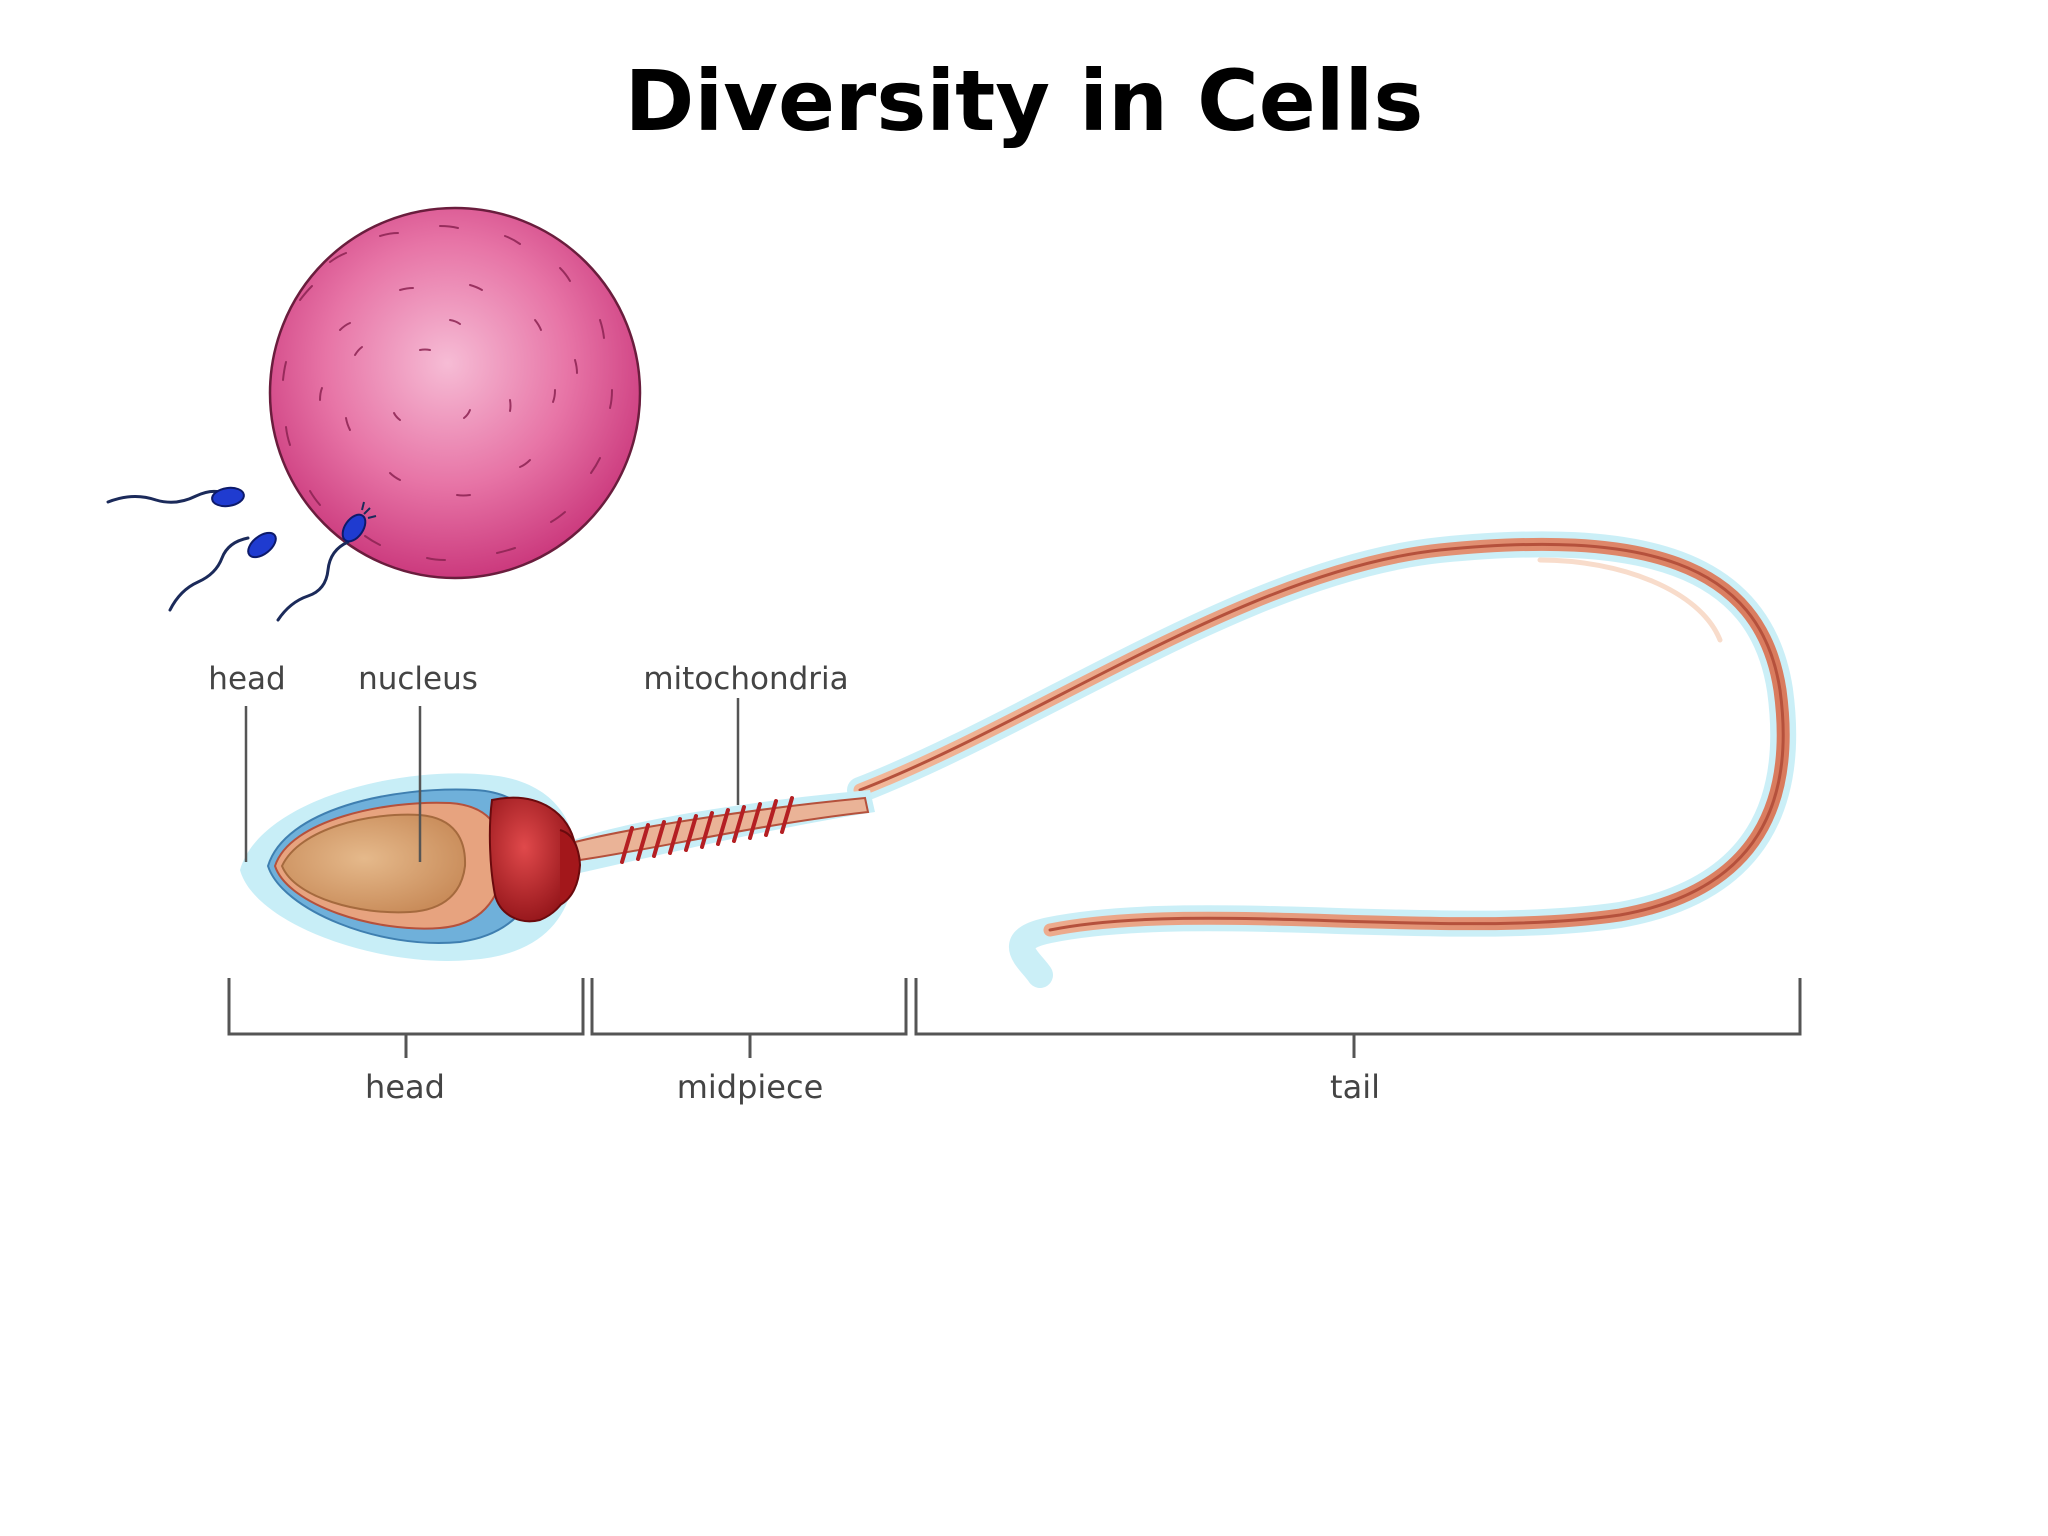 The width and height of the screenshot is (2048, 1536). I want to click on label-mitochondria: mitochondria, so click(745, 679).